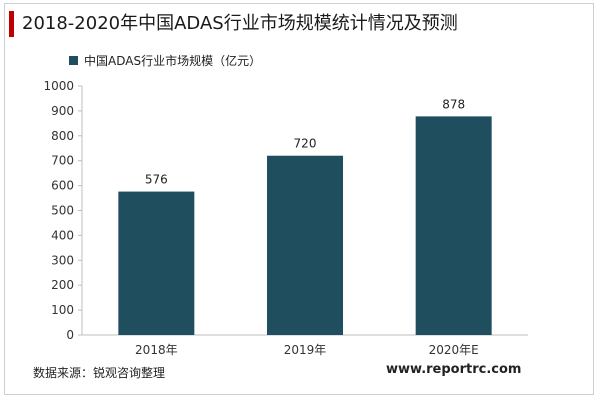  I want to click on data-label: 878, so click(453, 104).